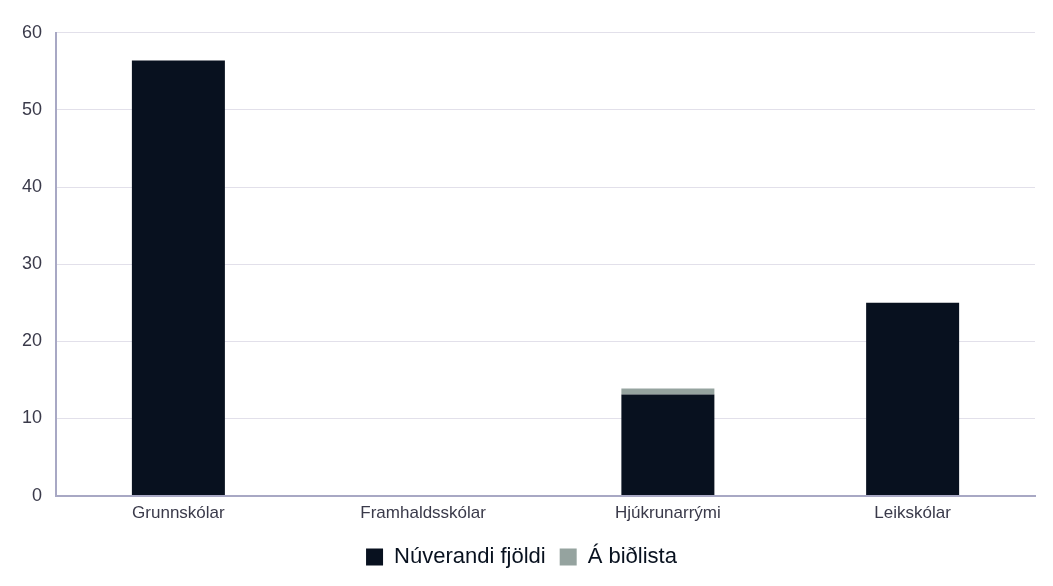  I want to click on x-tick-label: Framhaldsskólar, so click(423, 513).